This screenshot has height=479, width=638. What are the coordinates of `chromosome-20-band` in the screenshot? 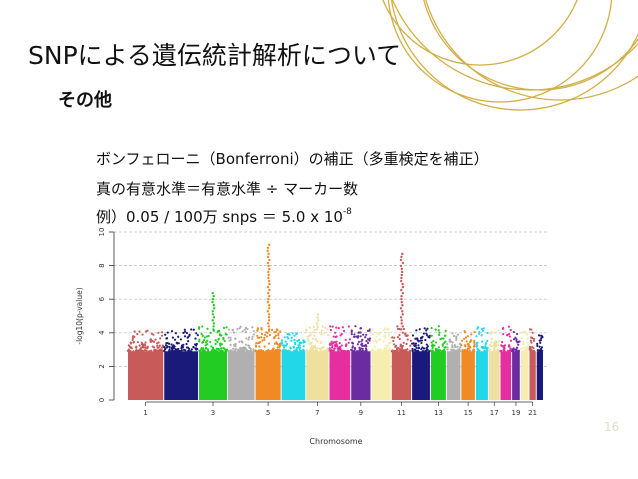 It's located at (524, 375).